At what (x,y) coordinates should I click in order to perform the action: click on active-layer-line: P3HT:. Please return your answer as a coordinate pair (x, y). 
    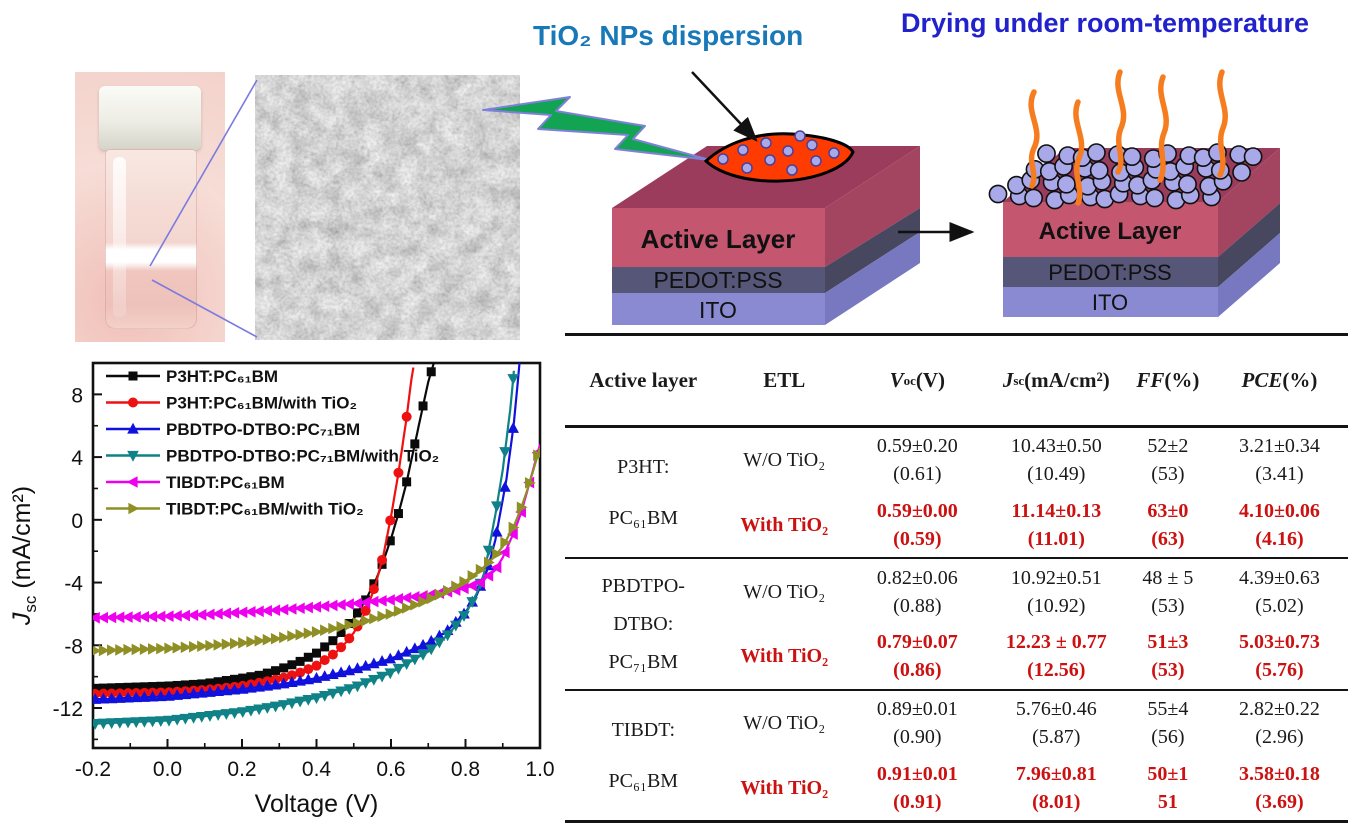
    Looking at the image, I should click on (643, 467).